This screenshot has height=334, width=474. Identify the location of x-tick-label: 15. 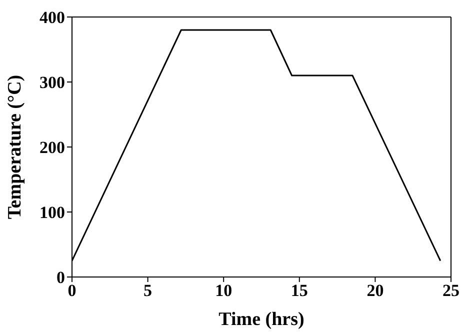
(299, 290).